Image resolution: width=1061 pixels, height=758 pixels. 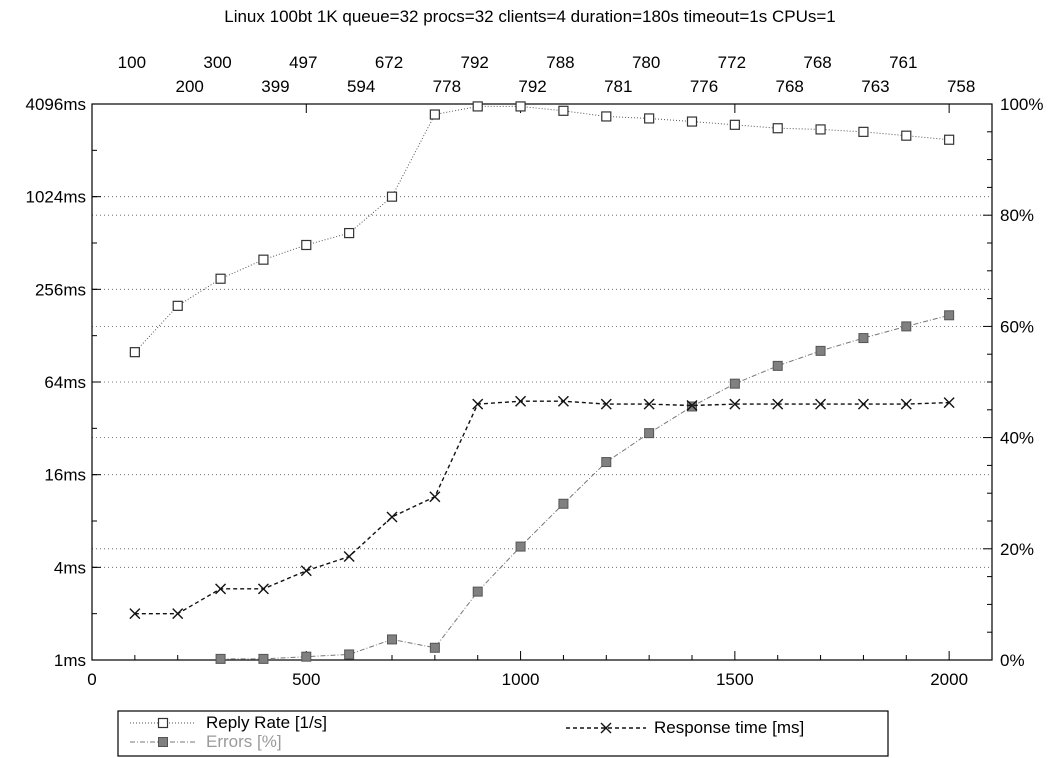 I want to click on y-left-tick-label: 4ms, so click(x=70, y=567).